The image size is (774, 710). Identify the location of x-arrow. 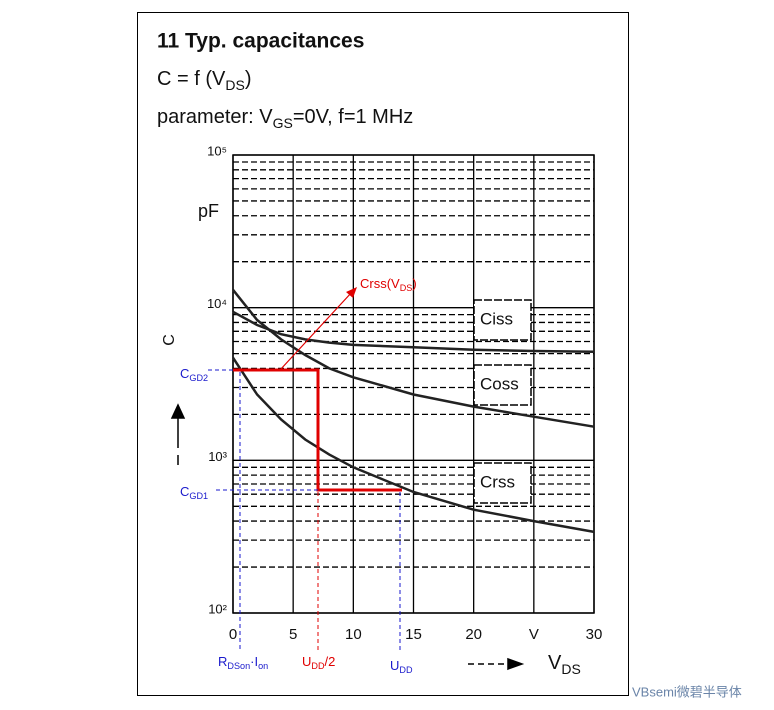
(496, 664).